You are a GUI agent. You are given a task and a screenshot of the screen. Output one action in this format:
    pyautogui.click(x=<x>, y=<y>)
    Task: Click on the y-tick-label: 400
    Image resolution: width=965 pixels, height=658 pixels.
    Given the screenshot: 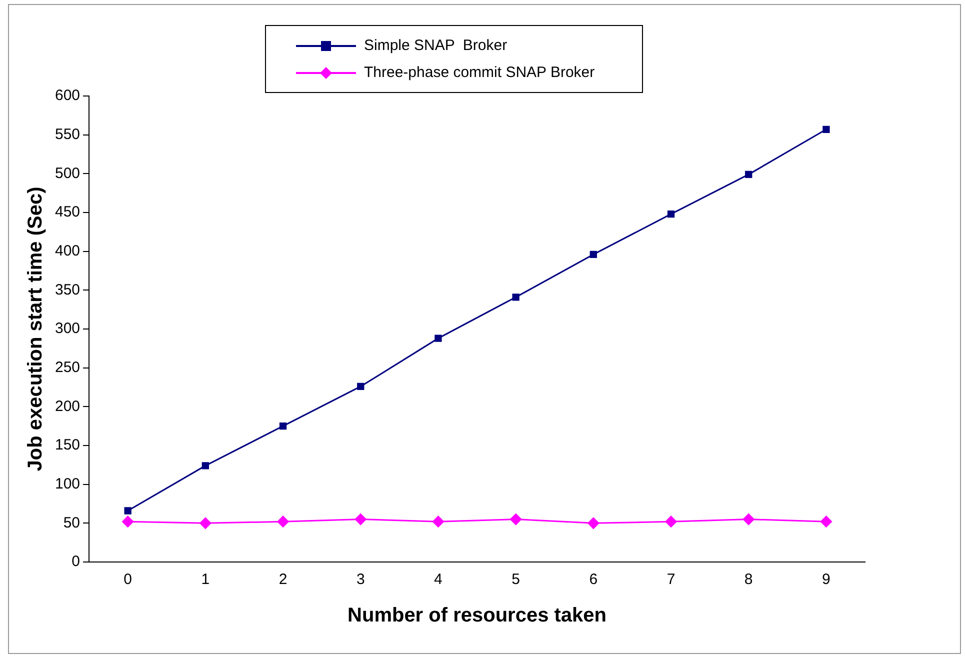 What is the action you would take?
    pyautogui.click(x=67, y=251)
    